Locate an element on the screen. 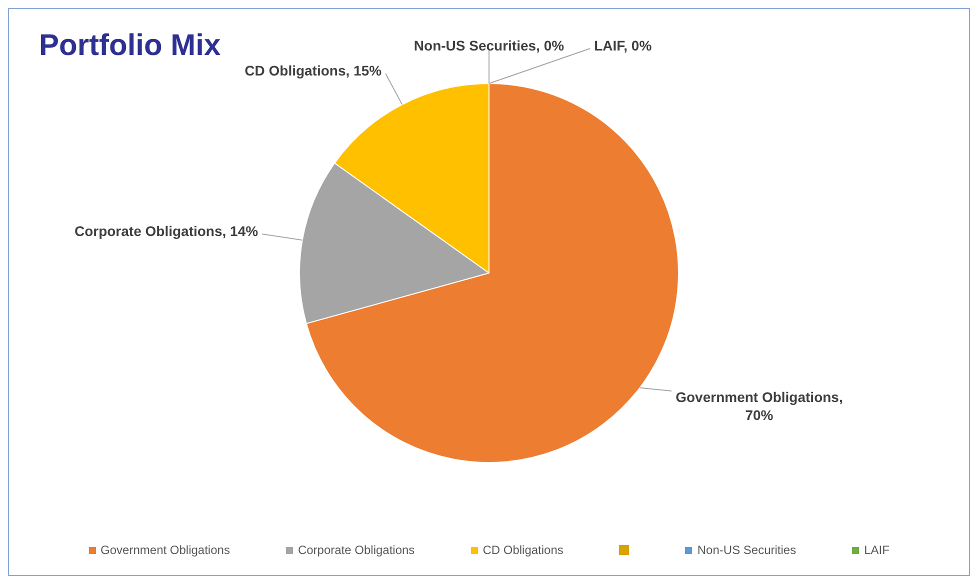 This screenshot has width=978, height=584. legend-label: CD Obligations is located at coordinates (523, 550).